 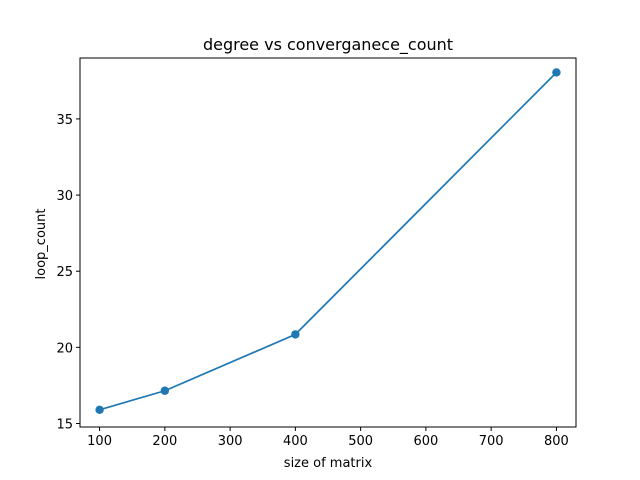 What do you see at coordinates (360, 441) in the screenshot?
I see `x-tick-label: 500` at bounding box center [360, 441].